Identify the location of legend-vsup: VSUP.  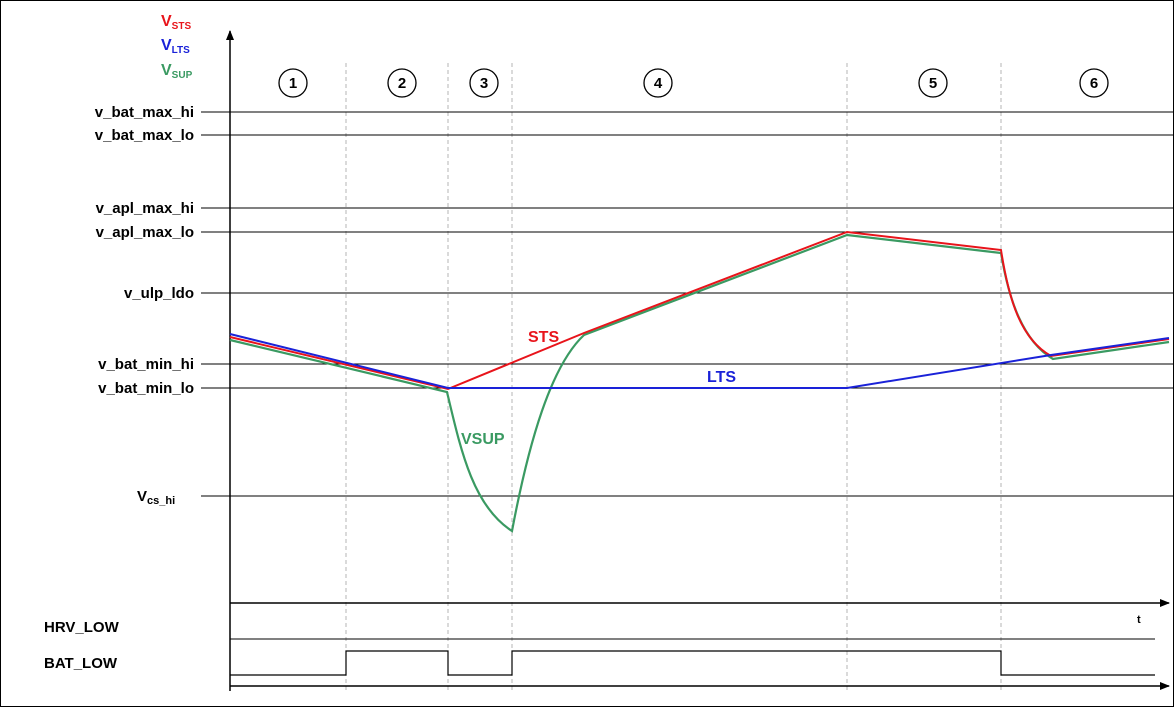
(177, 71).